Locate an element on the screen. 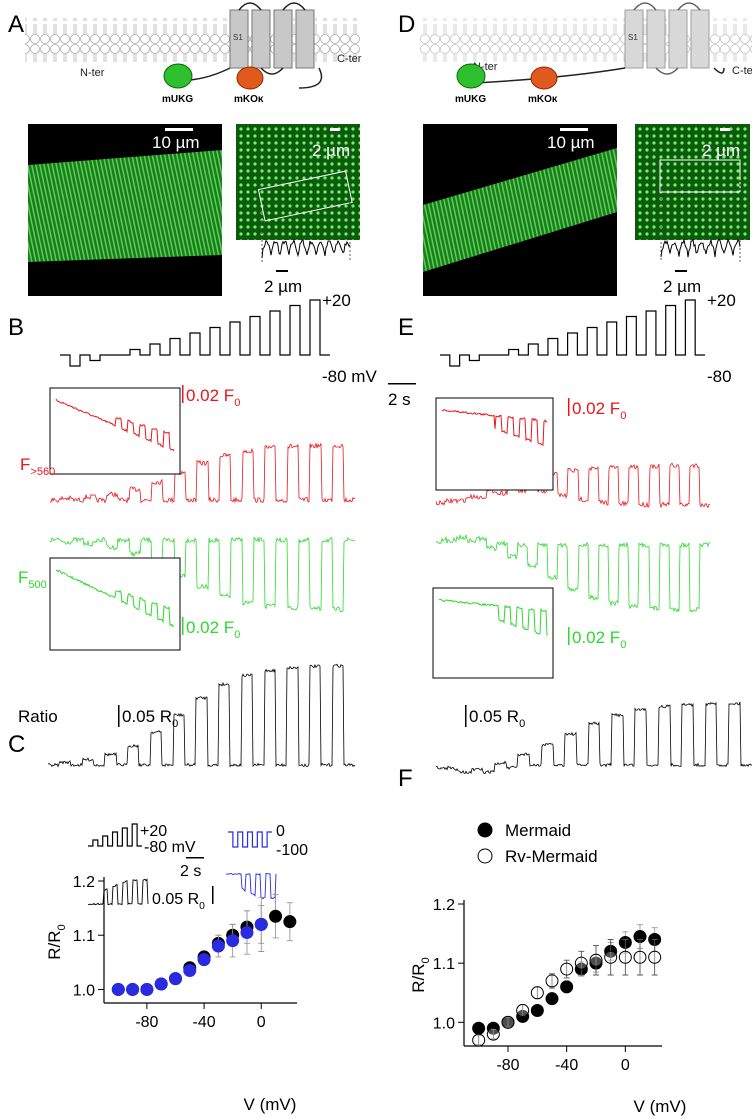 This screenshot has width=752, height=1119. voltage-low: -80 is located at coordinates (719, 376).